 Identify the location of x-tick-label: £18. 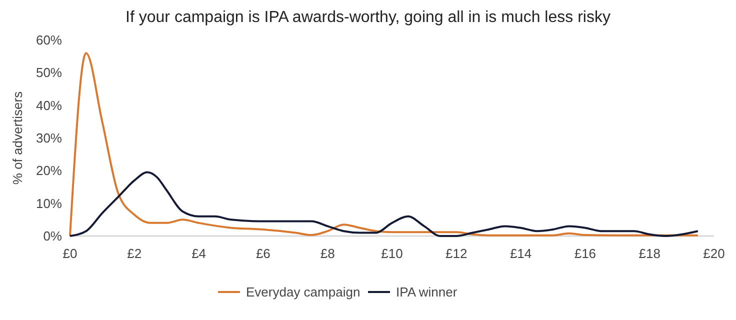
(649, 253).